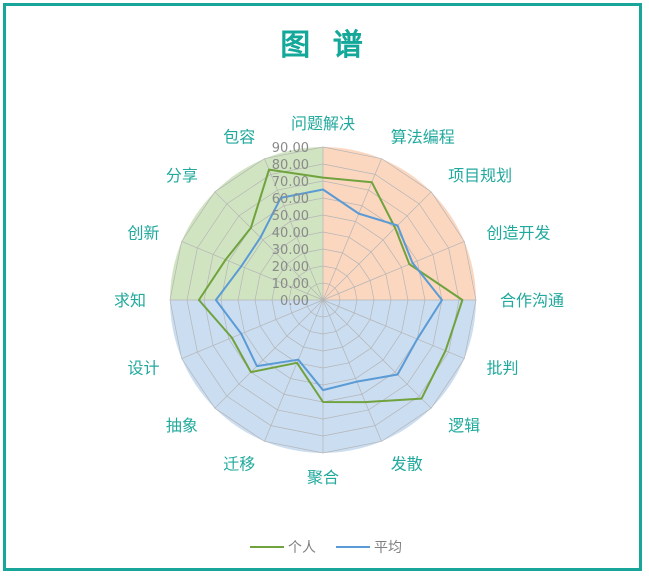  What do you see at coordinates (143, 232) in the screenshot?
I see `category-label: 创新` at bounding box center [143, 232].